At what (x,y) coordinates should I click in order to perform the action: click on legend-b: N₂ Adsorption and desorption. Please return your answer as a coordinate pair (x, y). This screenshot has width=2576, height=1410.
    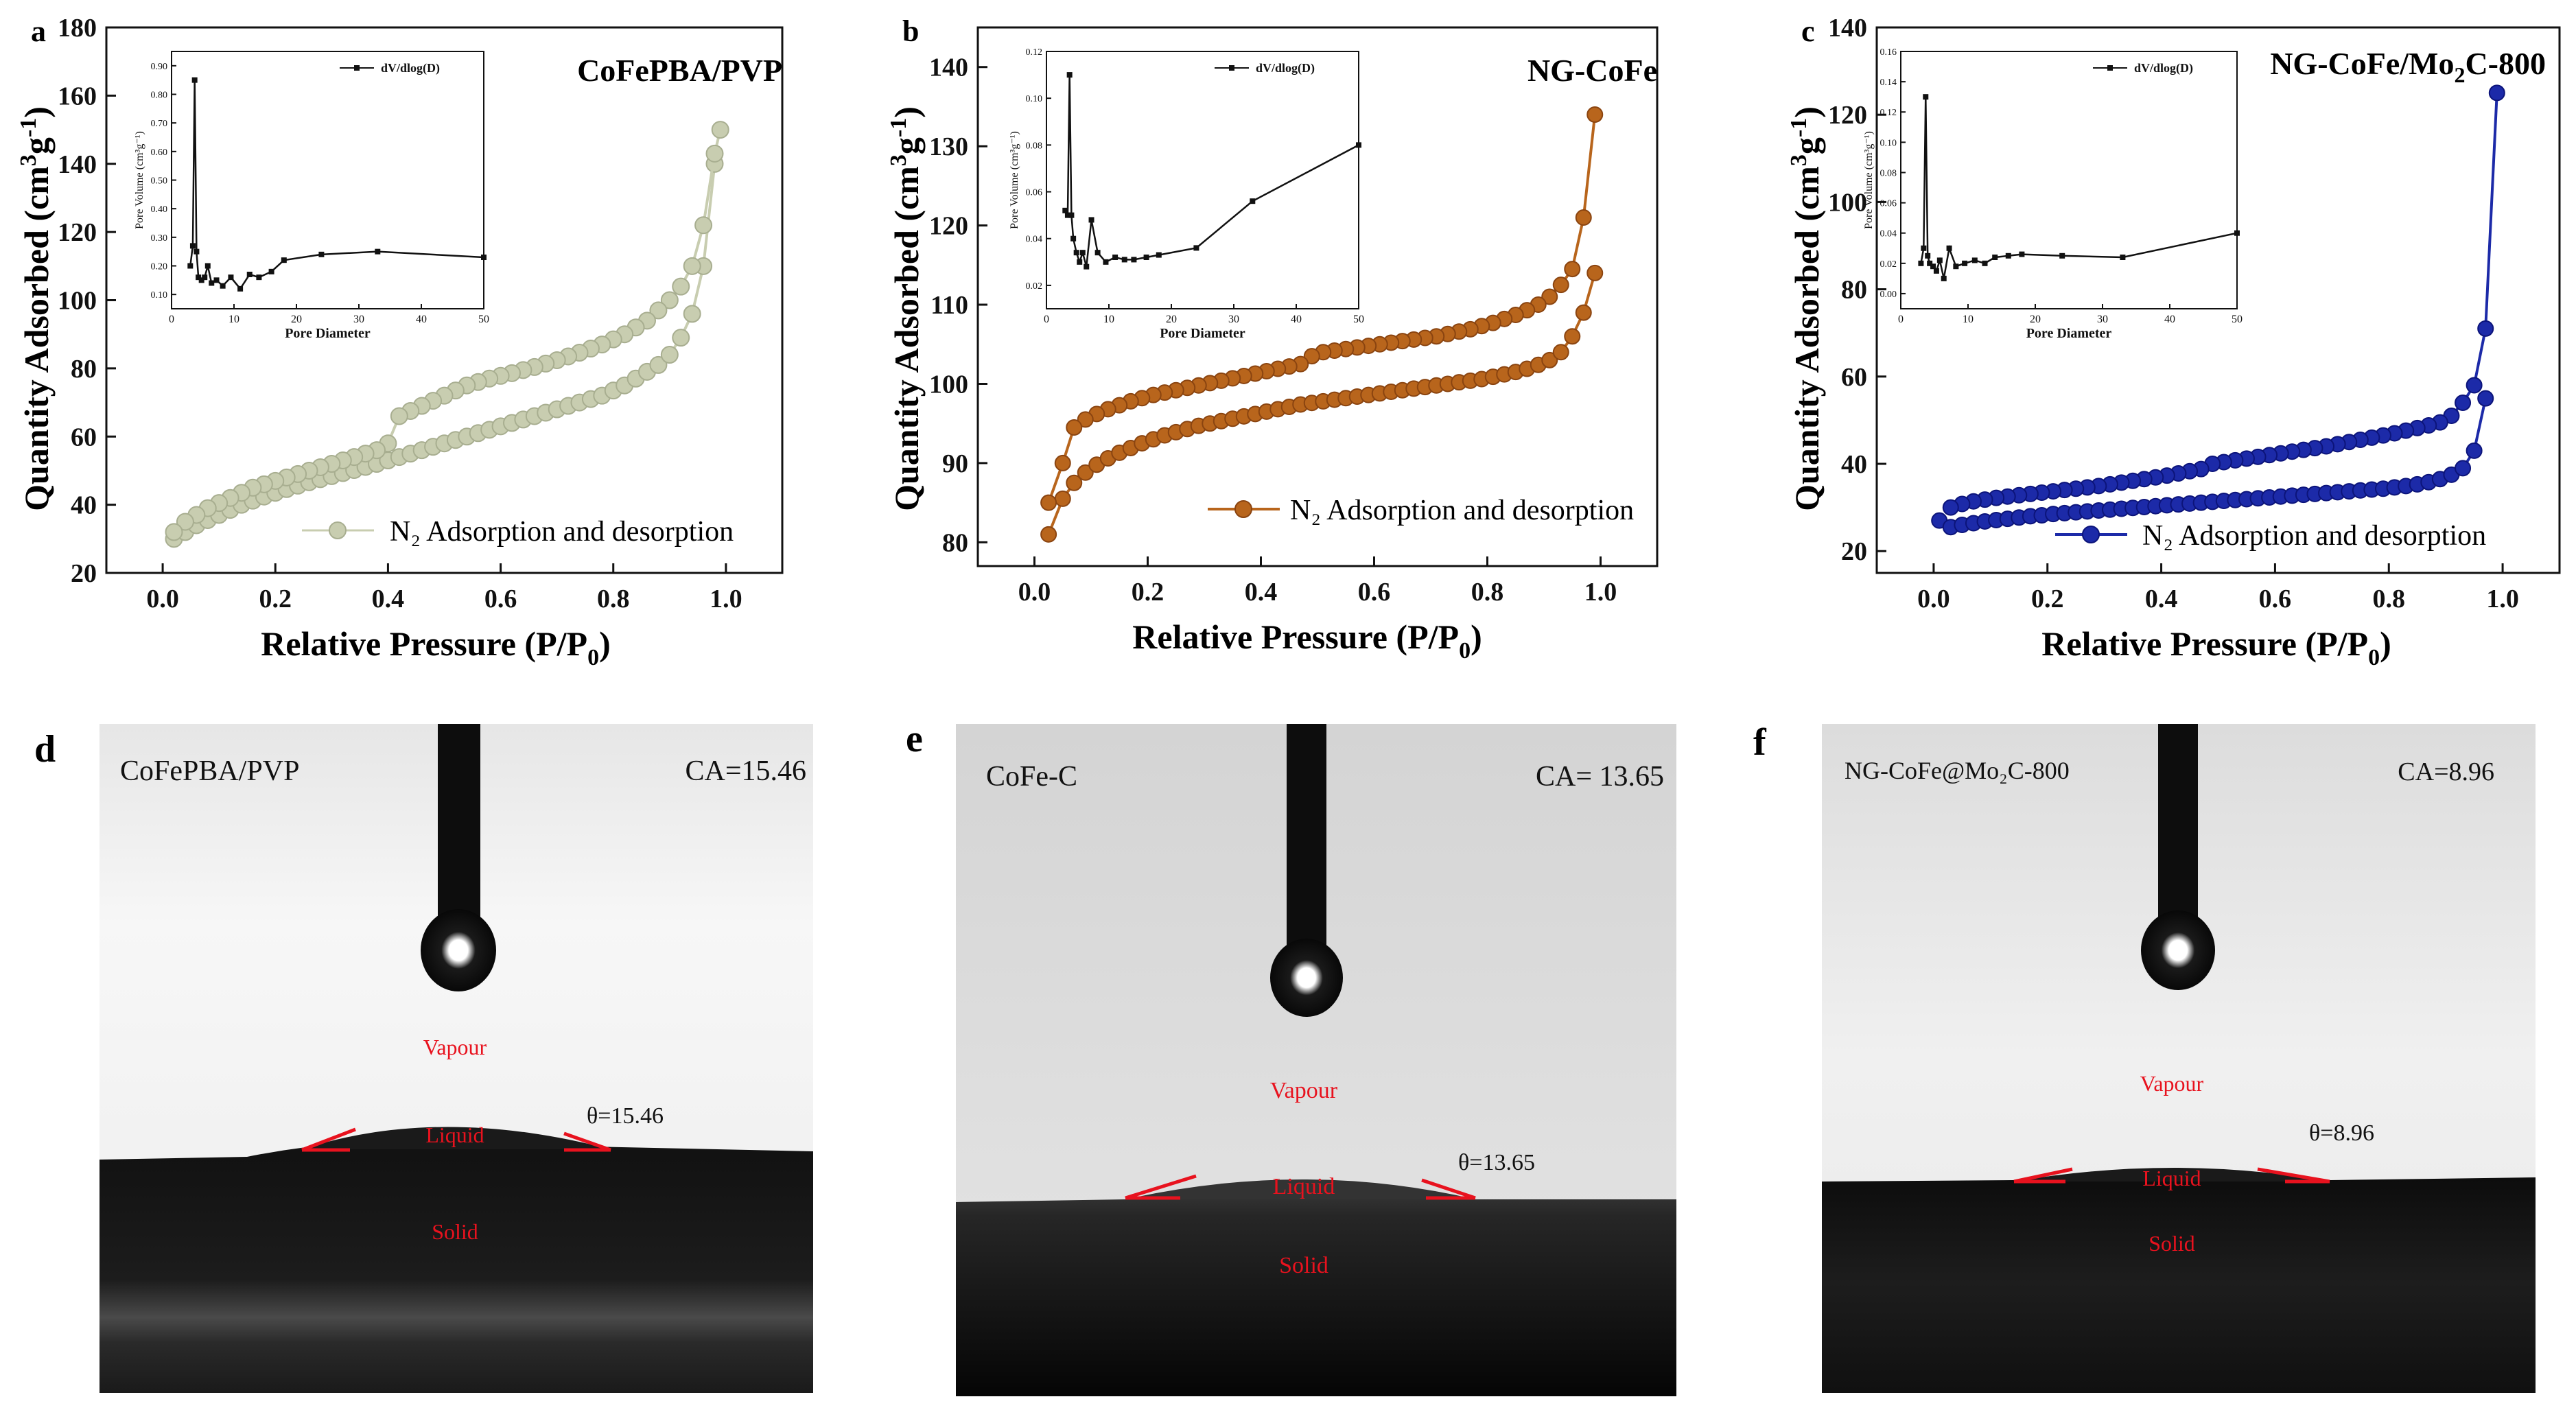
    Looking at the image, I should click on (1421, 510).